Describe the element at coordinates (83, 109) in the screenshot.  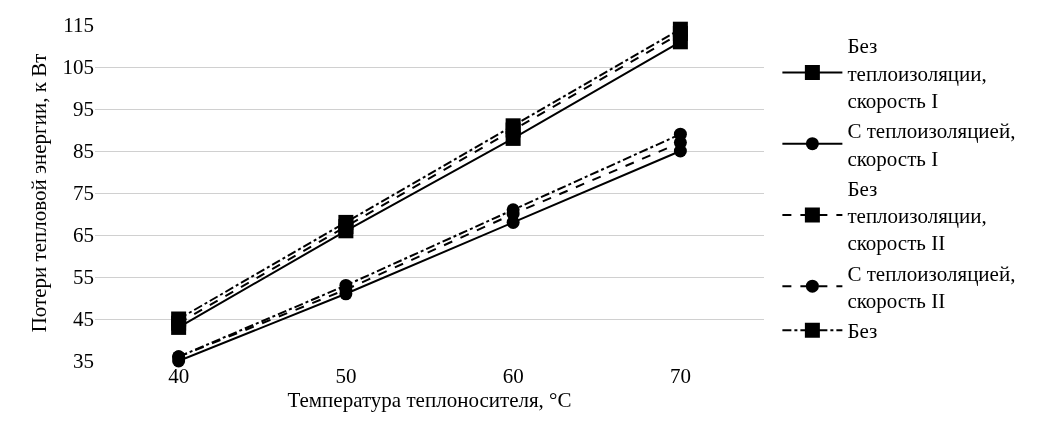
I see `y-tick-label: 95` at that location.